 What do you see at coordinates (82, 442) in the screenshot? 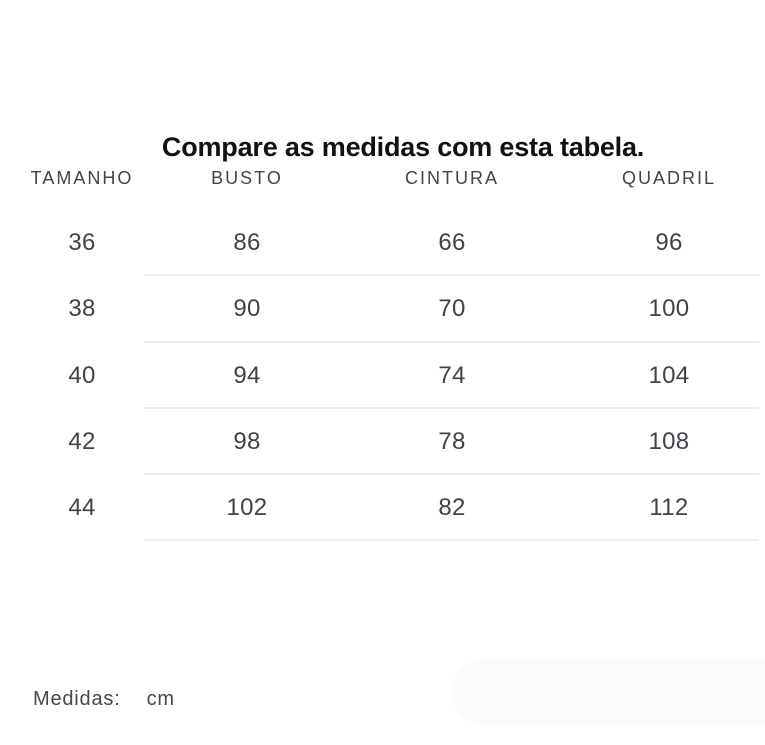
I see `size-value: 42` at bounding box center [82, 442].